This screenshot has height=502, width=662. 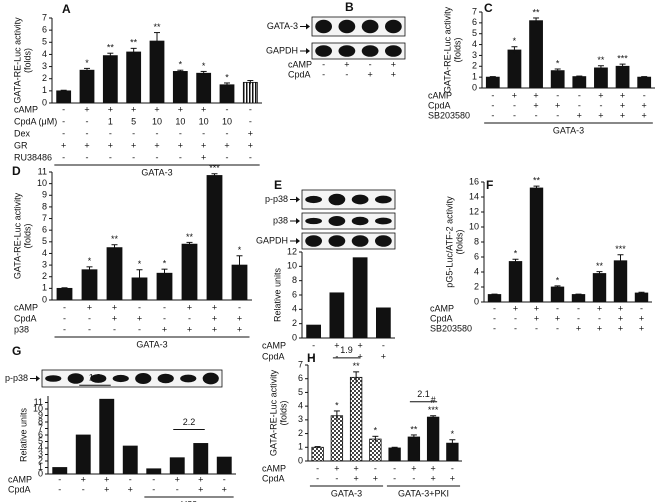 I want to click on band-label: GATA-3, so click(x=282, y=26).